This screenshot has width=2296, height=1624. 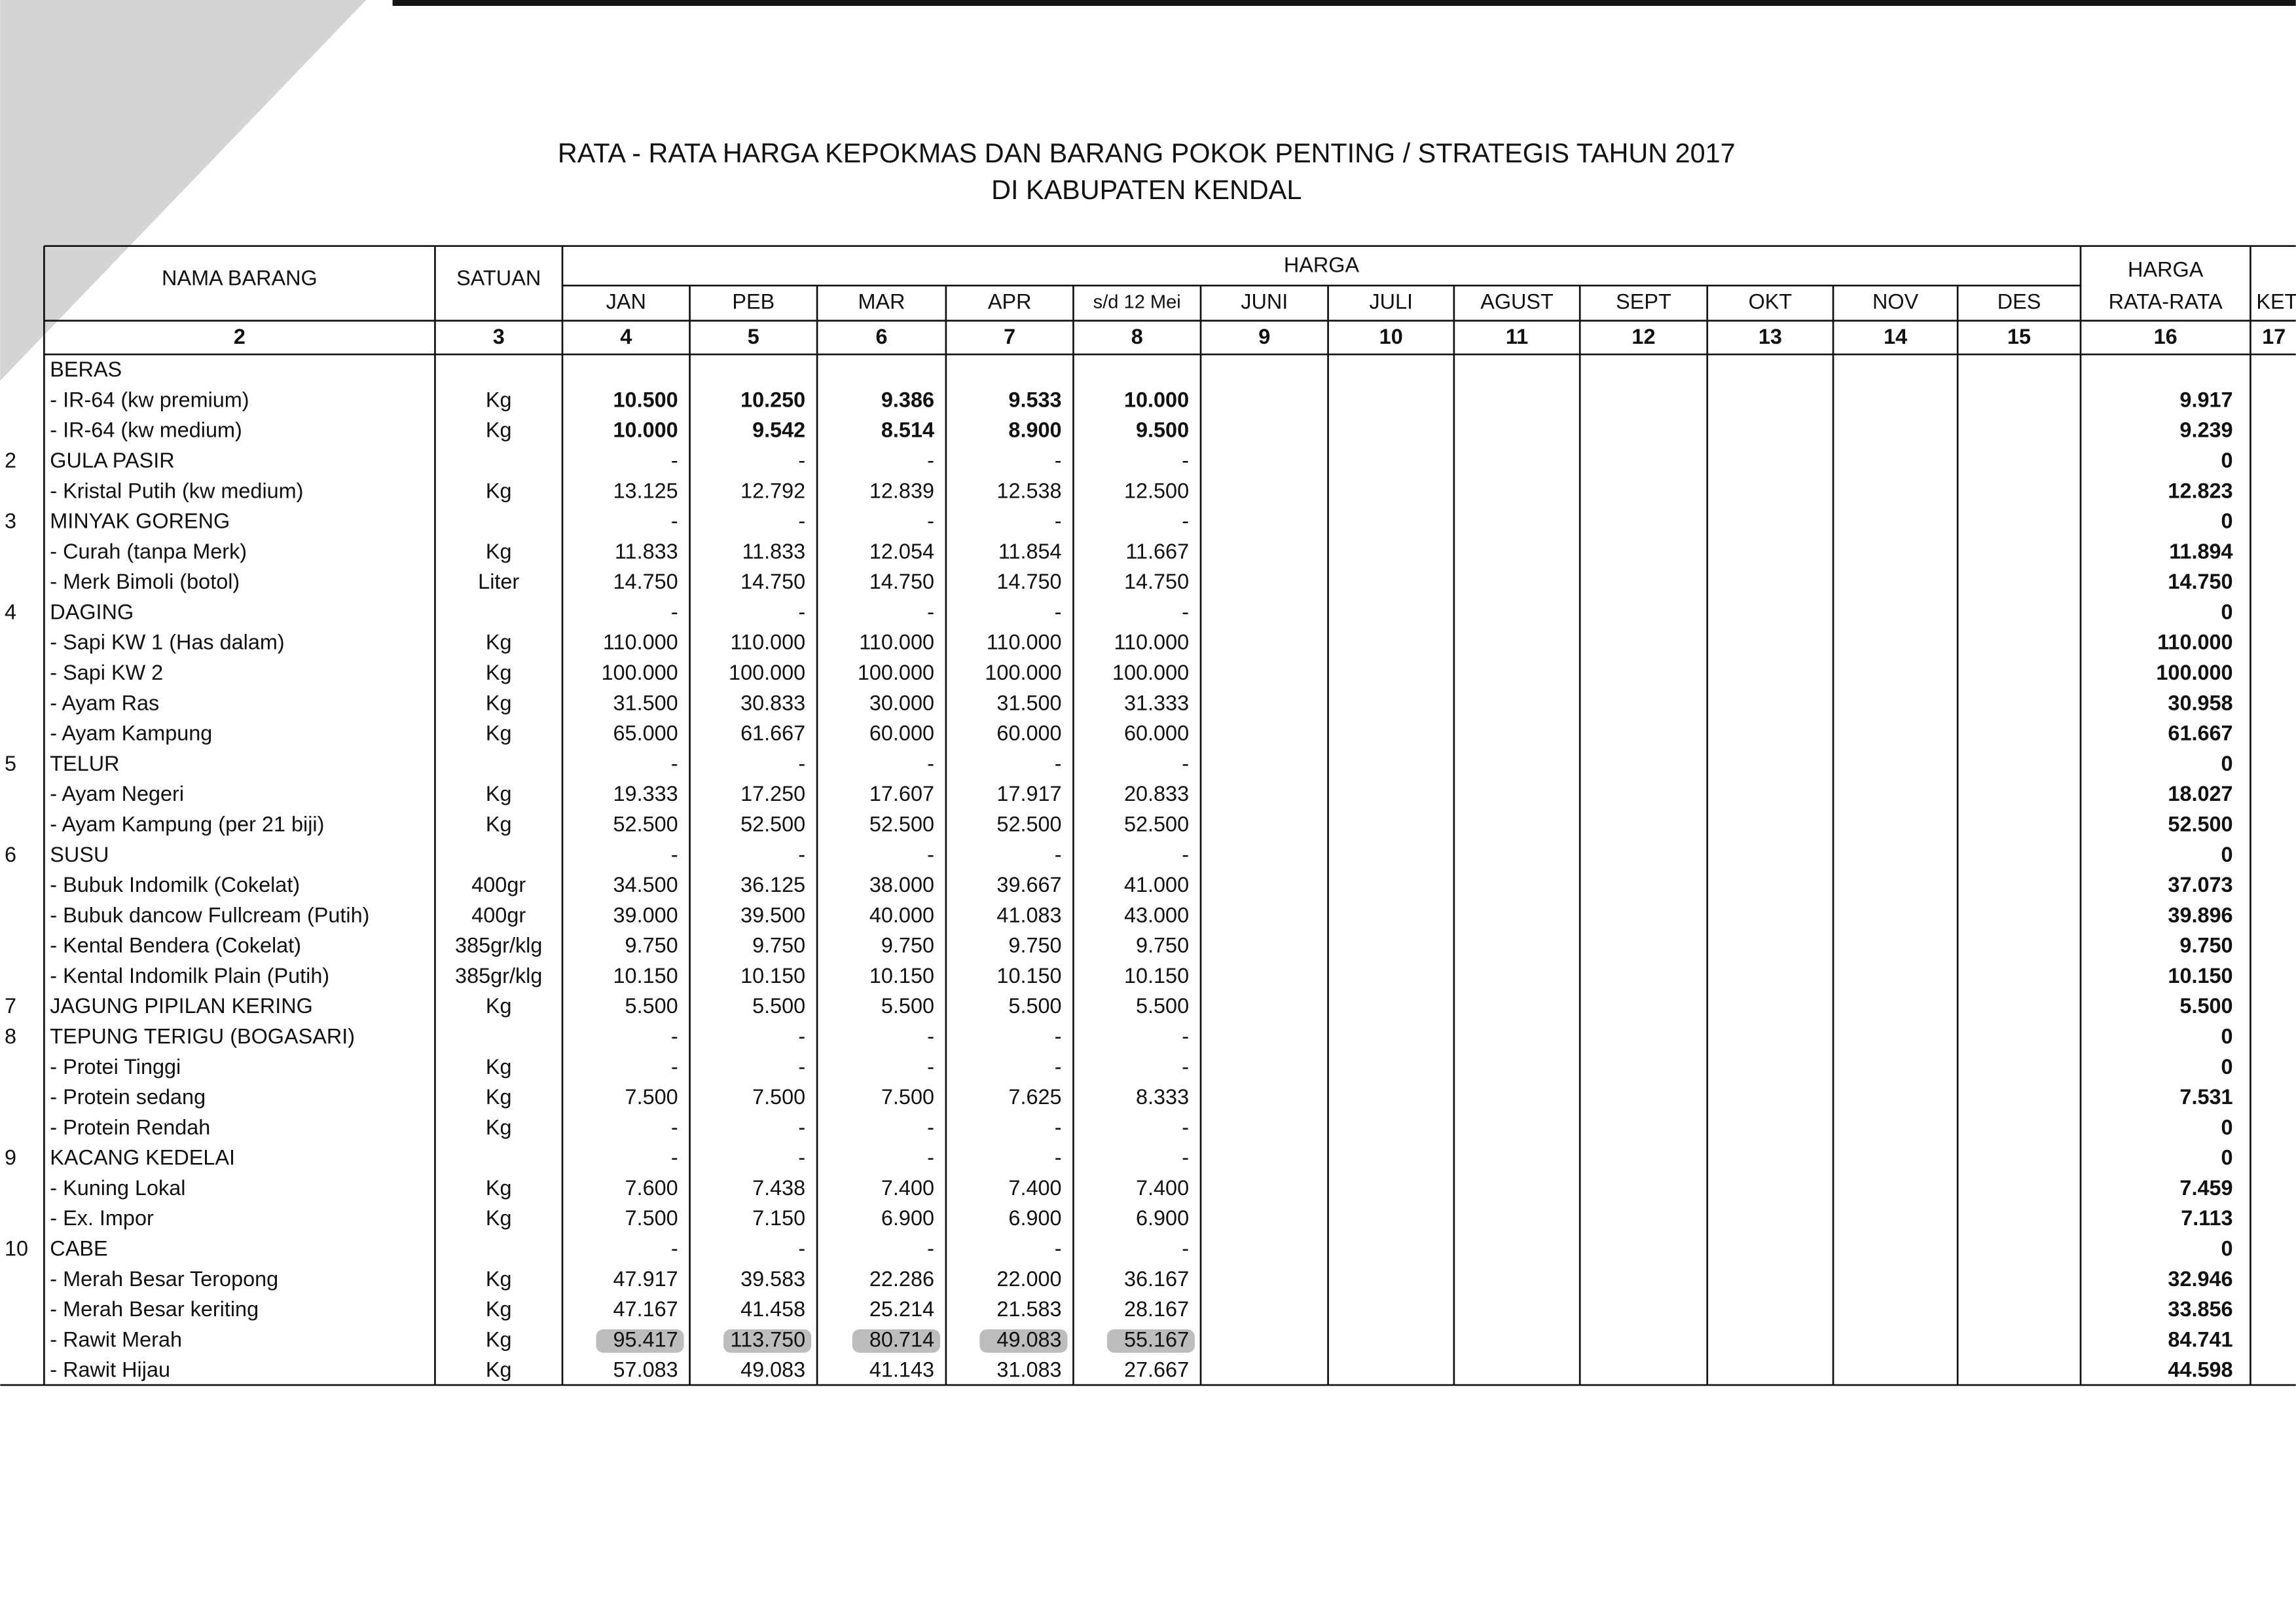 I want to click on item-name: - Sapi KW 2, so click(x=106, y=672).